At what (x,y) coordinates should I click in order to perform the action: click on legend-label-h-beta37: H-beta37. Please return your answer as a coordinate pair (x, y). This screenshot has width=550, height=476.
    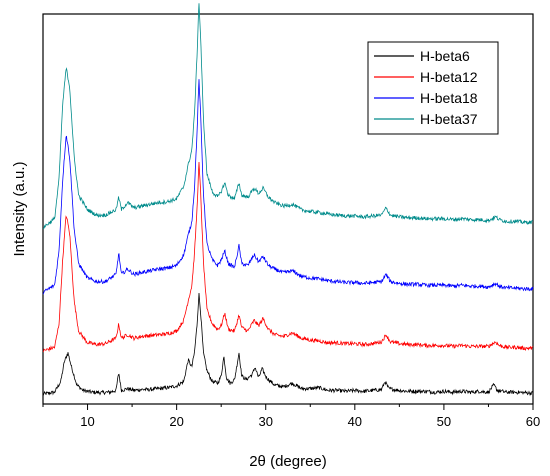
    Looking at the image, I should click on (449, 119).